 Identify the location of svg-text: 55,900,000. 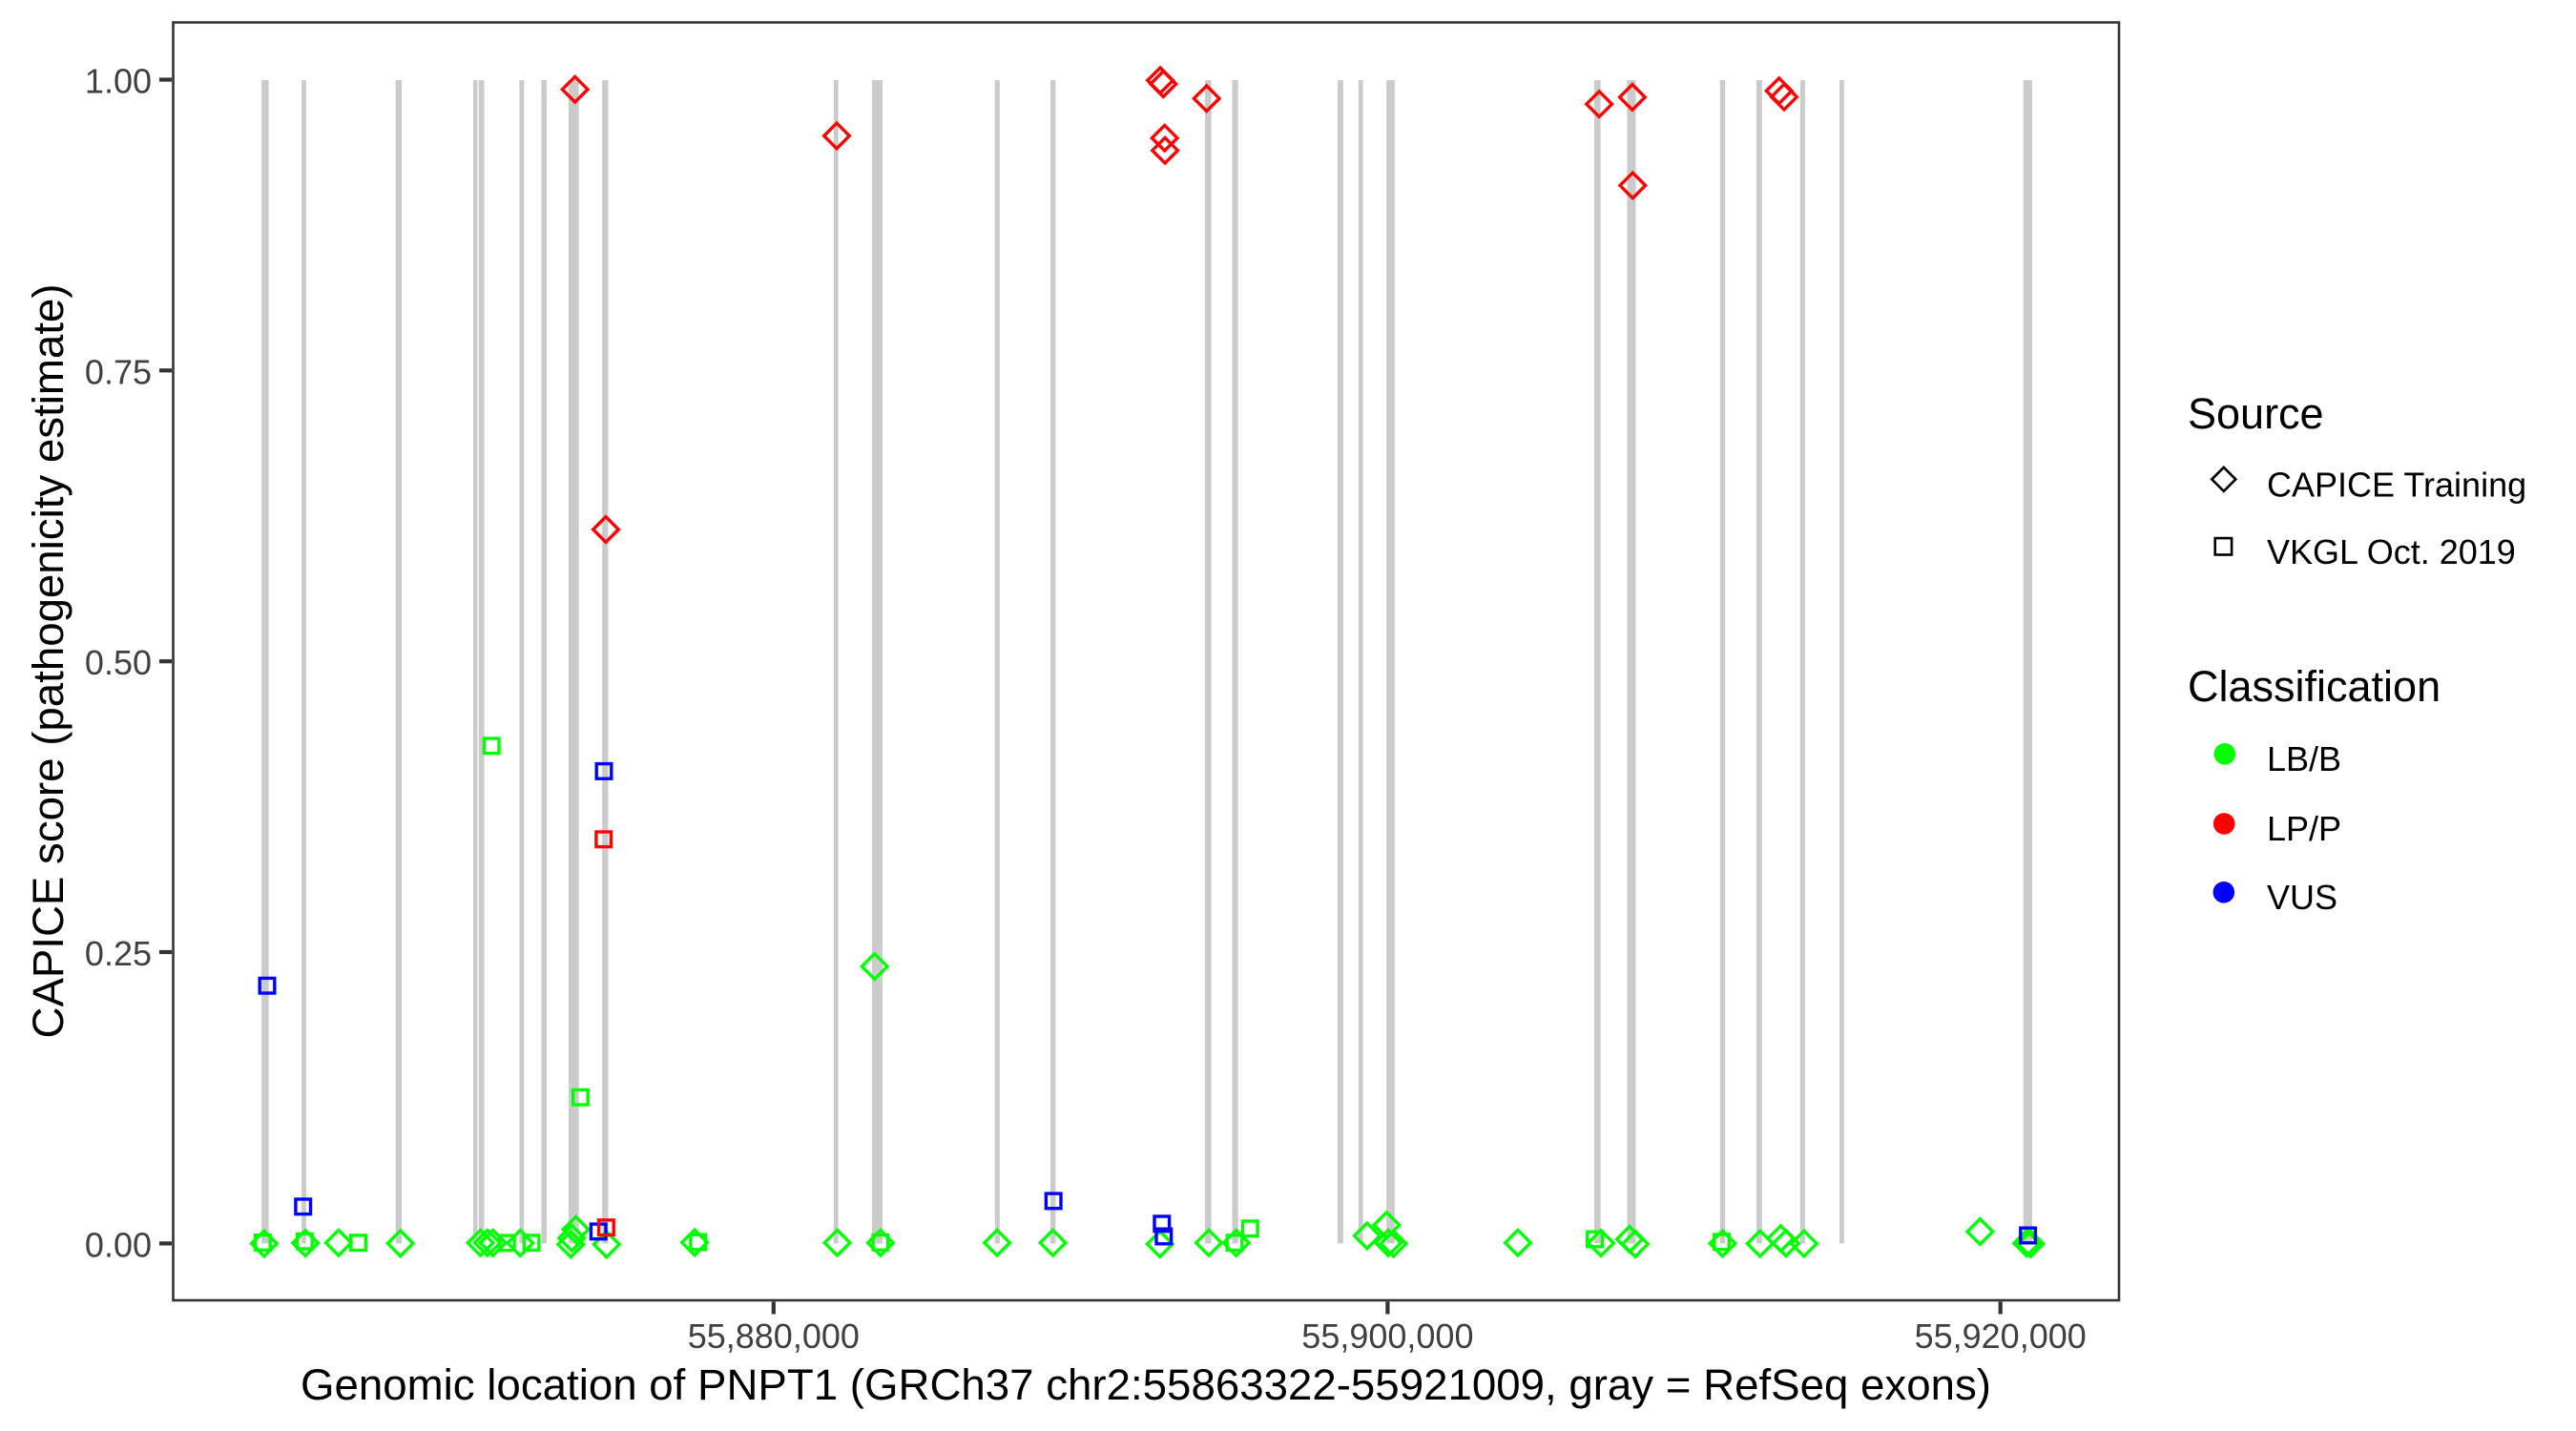
(1387, 1336).